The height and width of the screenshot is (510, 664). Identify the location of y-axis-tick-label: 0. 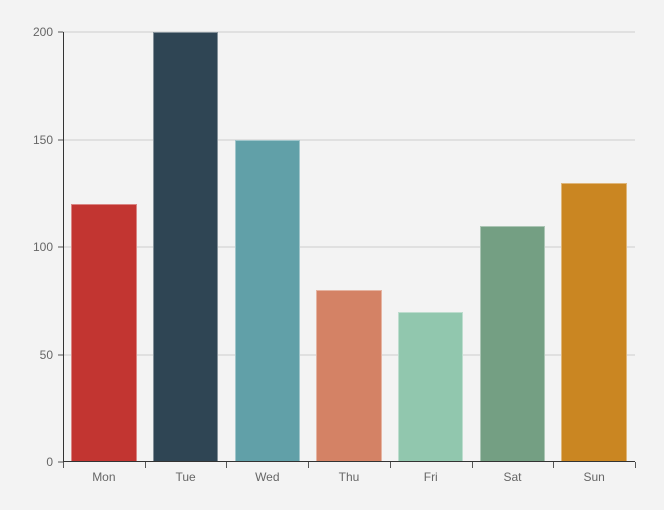
(49, 462).